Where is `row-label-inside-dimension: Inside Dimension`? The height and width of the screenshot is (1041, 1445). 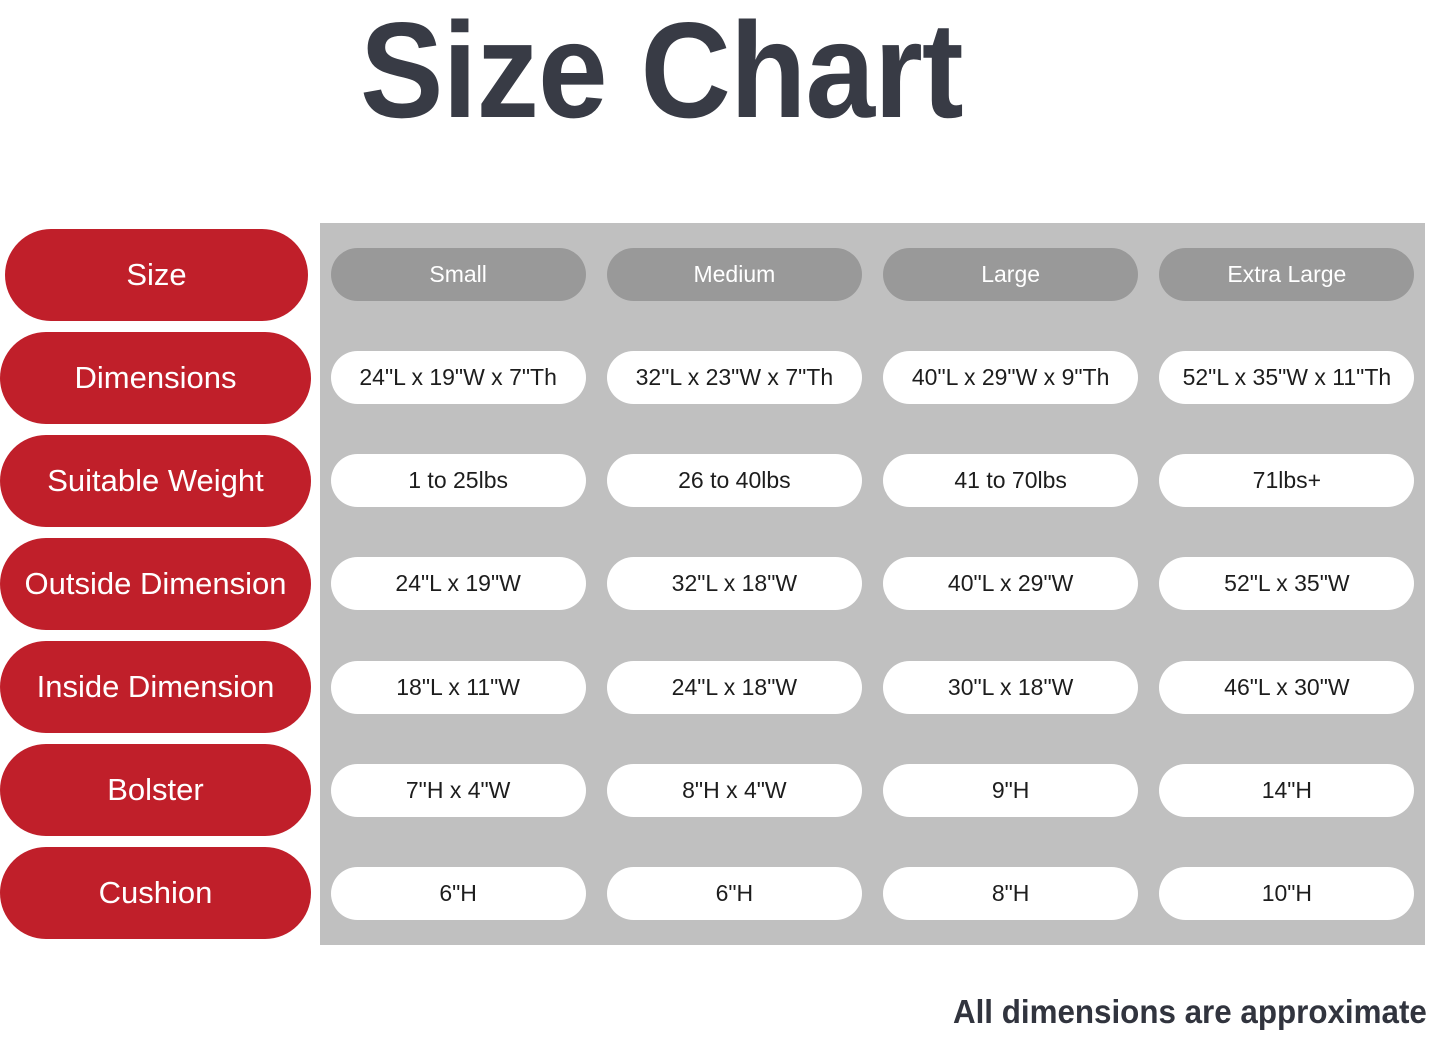
row-label-inside-dimension: Inside Dimension is located at coordinates (155, 687).